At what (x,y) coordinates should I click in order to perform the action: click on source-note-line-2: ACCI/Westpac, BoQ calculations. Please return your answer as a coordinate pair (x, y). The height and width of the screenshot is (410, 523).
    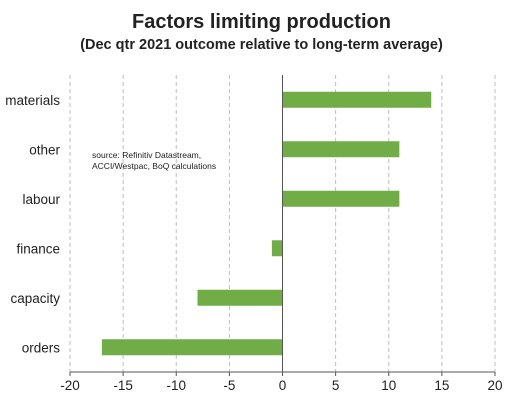
    Looking at the image, I should click on (154, 166).